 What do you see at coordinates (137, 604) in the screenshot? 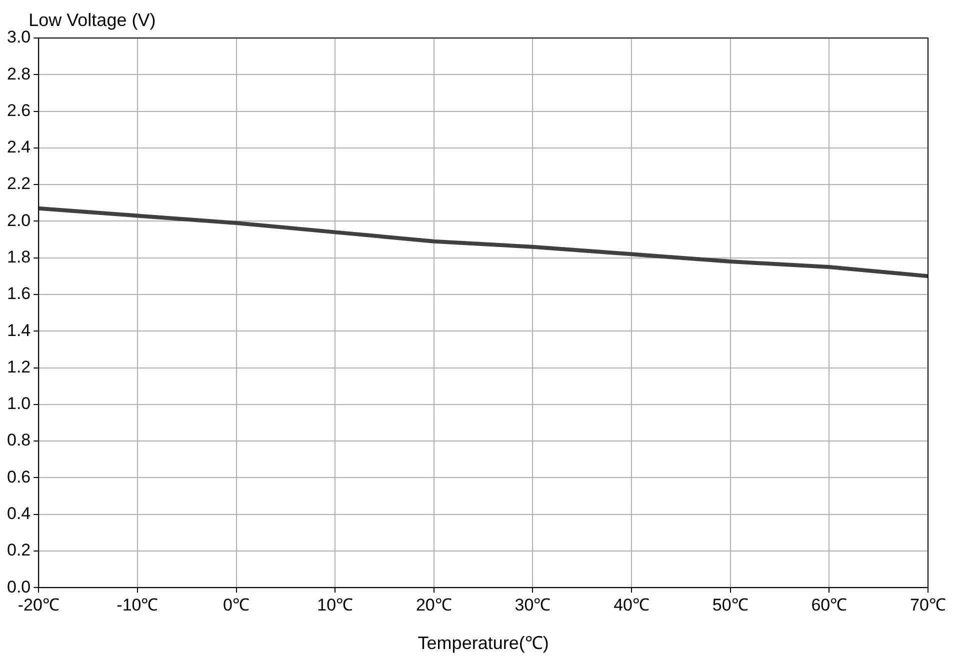
I see `x-tick-label: -10℃` at bounding box center [137, 604].